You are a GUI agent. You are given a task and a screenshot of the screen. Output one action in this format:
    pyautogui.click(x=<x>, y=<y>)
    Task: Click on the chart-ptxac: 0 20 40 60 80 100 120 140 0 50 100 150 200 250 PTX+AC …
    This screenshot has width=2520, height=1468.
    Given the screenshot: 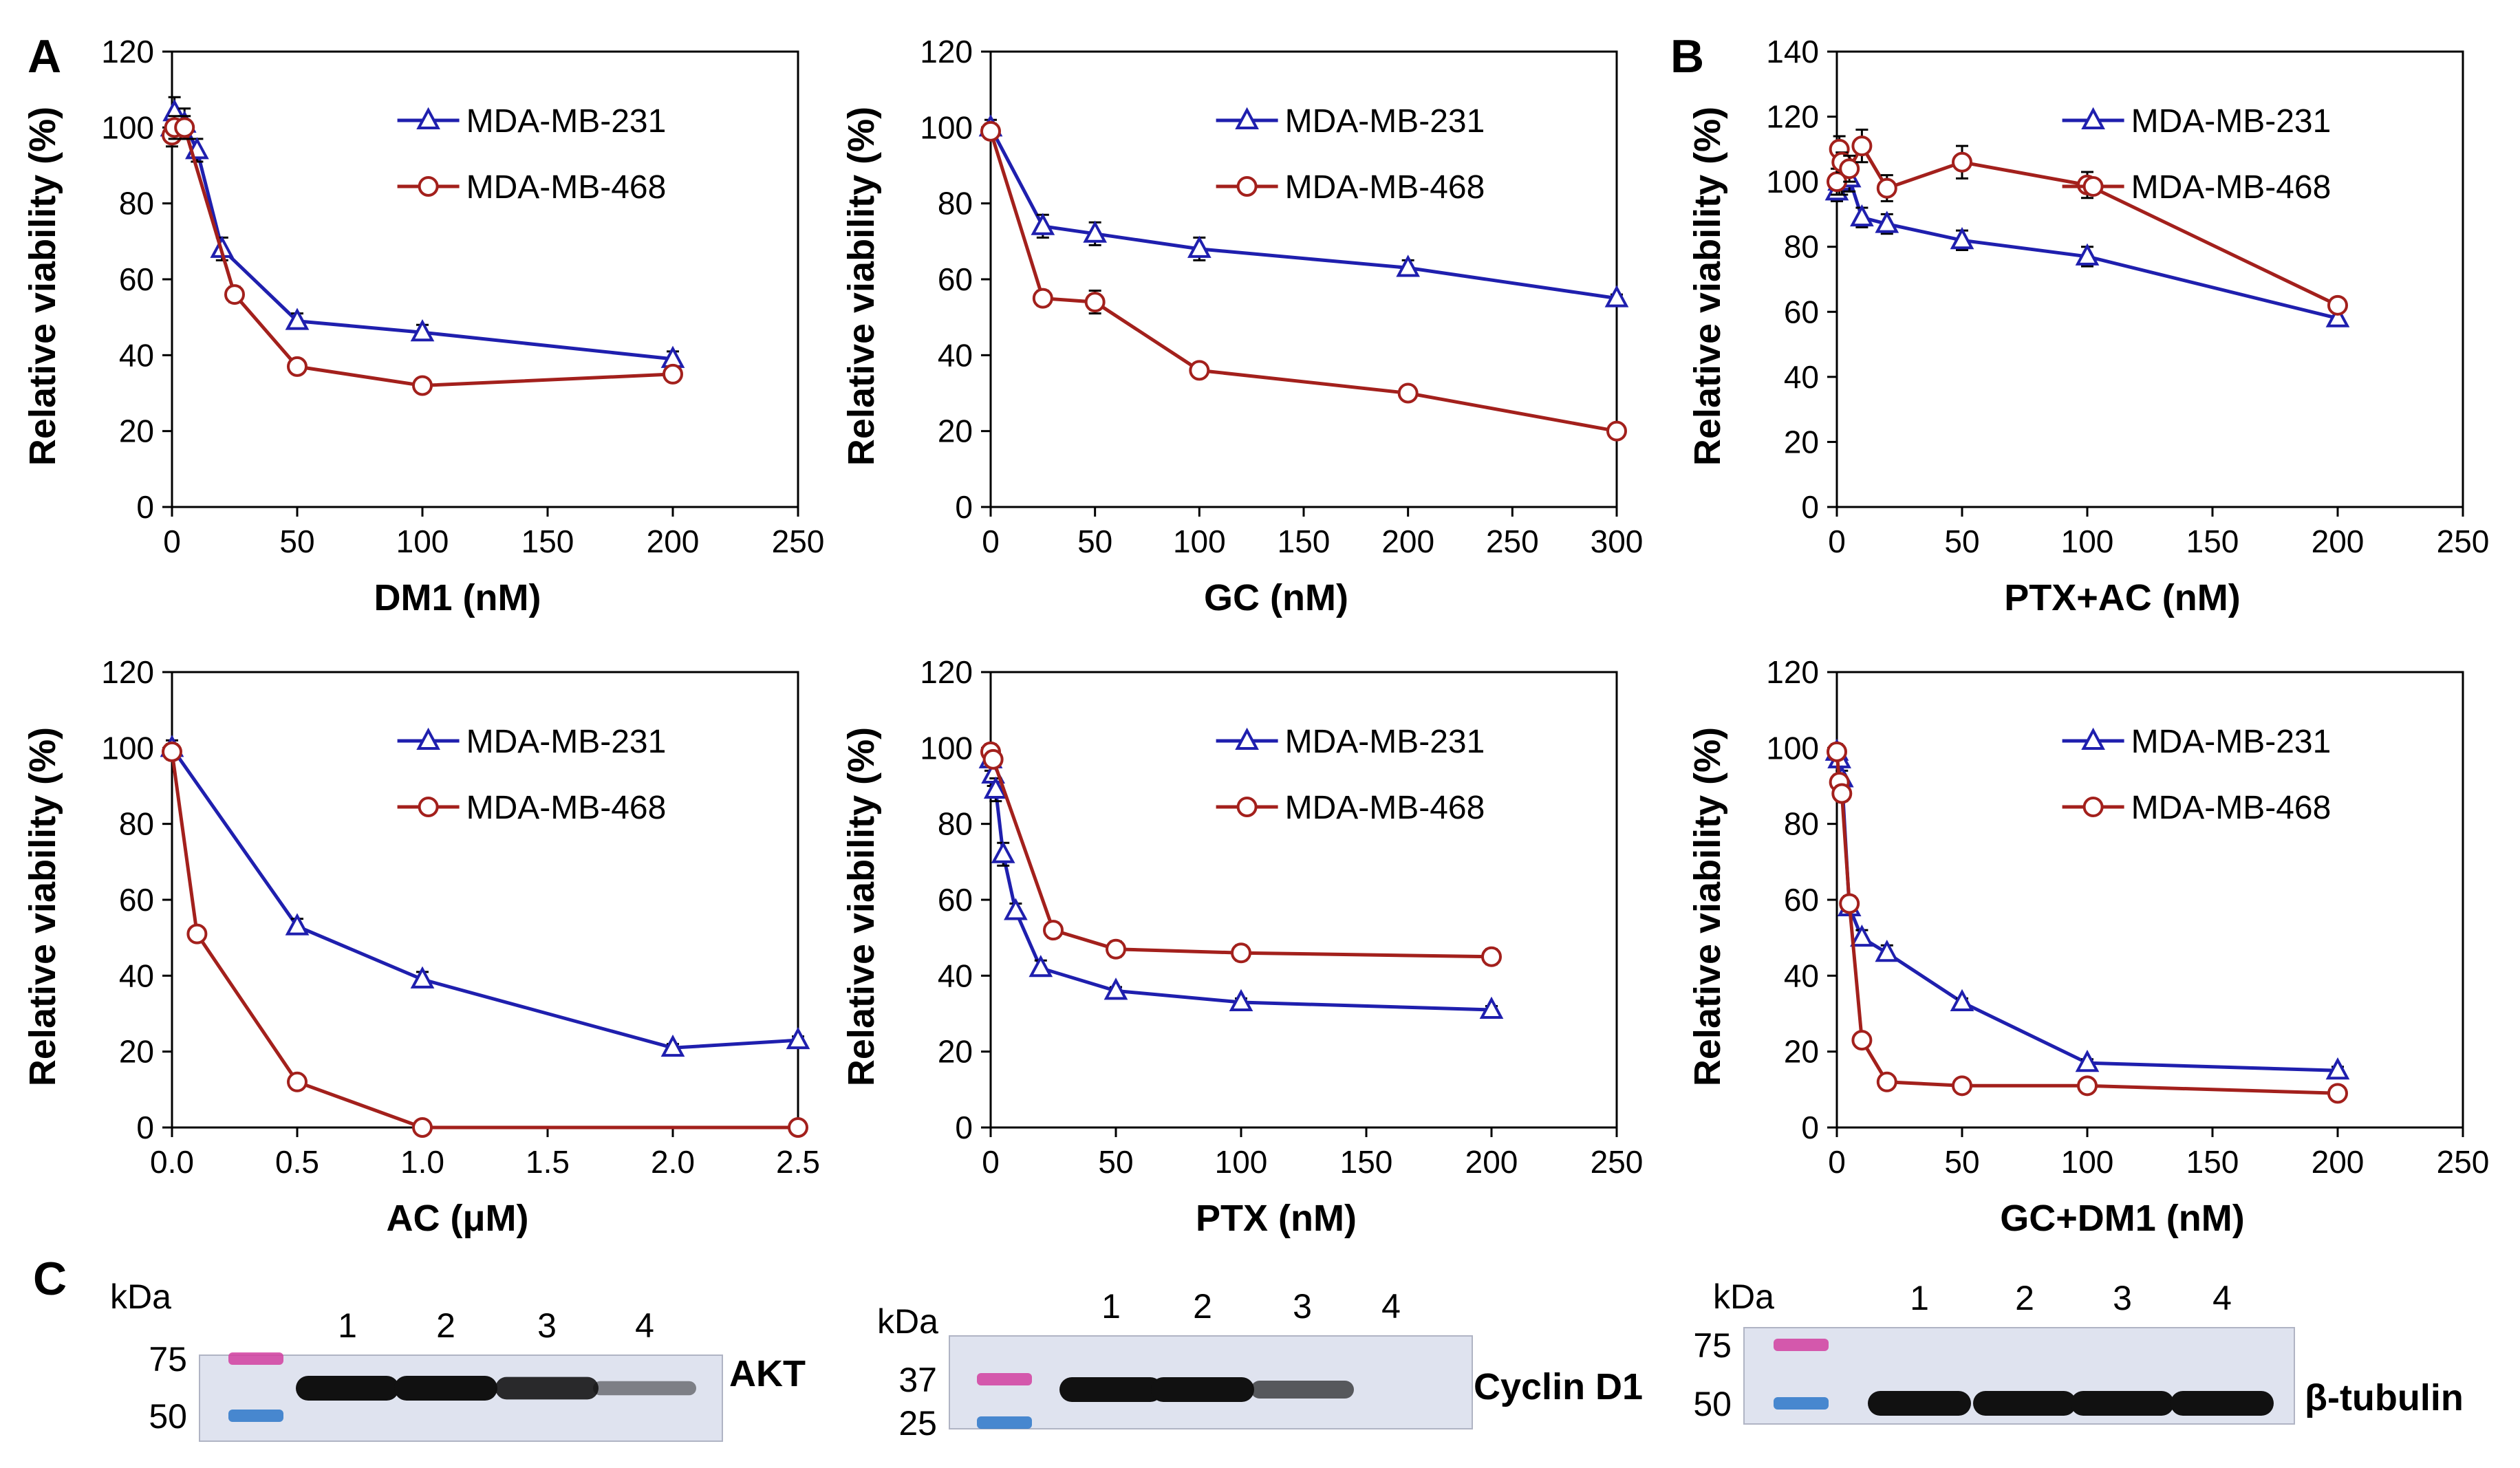 What is the action you would take?
    pyautogui.click(x=2088, y=326)
    